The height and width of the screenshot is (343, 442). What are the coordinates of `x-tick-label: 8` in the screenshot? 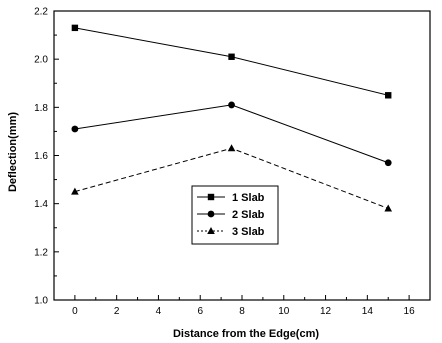 It's located at (242, 311).